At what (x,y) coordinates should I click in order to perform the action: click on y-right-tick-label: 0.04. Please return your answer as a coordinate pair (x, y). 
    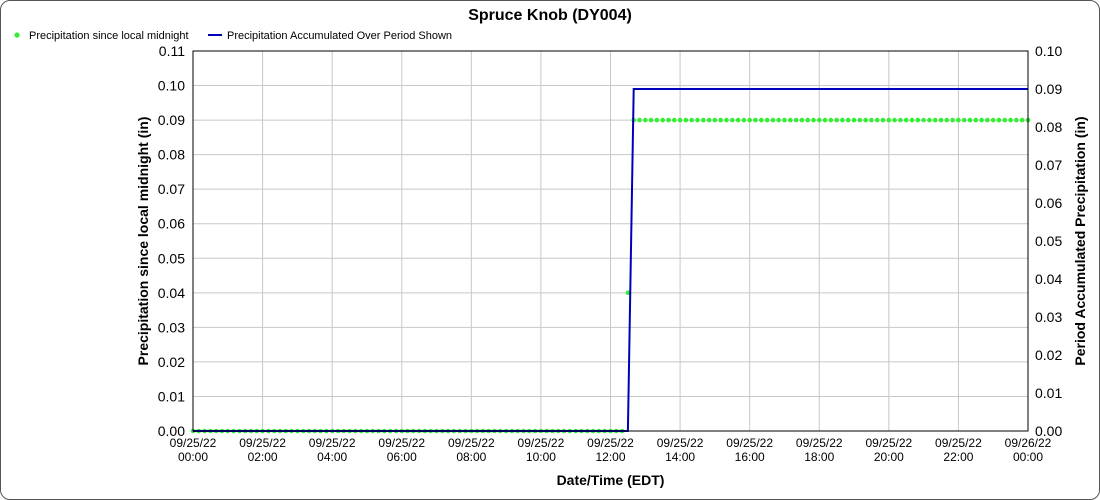
    Looking at the image, I should click on (1048, 279).